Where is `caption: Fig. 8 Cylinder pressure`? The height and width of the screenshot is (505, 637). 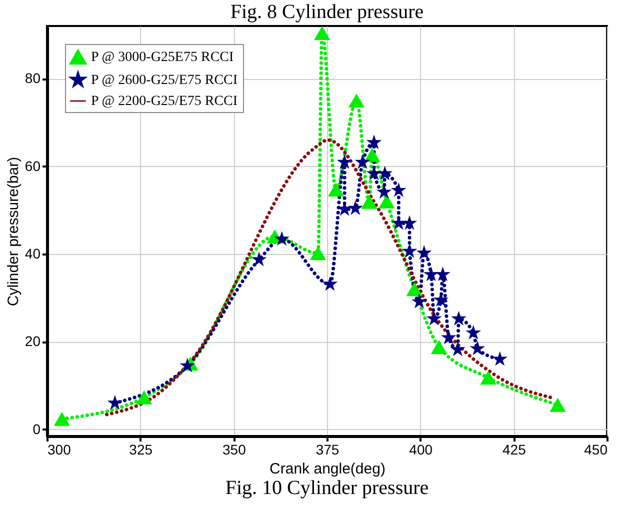
caption: Fig. 8 Cylinder pressure is located at coordinates (327, 12).